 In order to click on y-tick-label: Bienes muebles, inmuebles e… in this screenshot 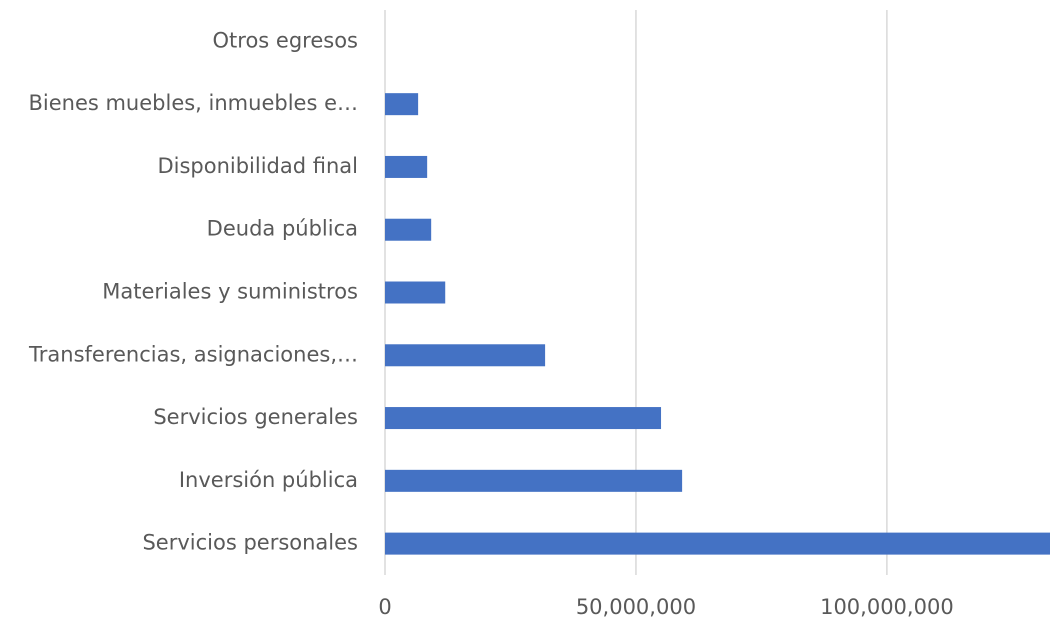, I will do `click(193, 103)`.